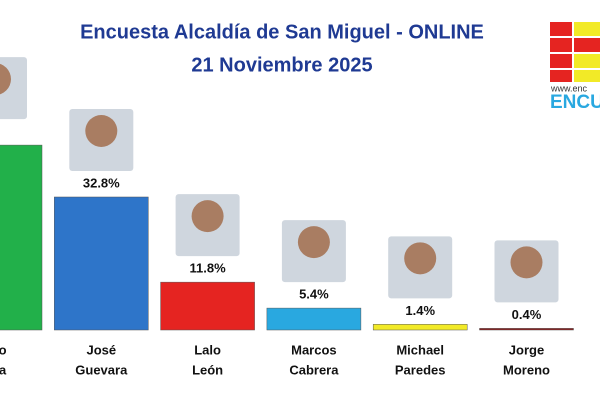  What do you see at coordinates (3, 349) in the screenshot?
I see `x-tick-label: cho` at bounding box center [3, 349].